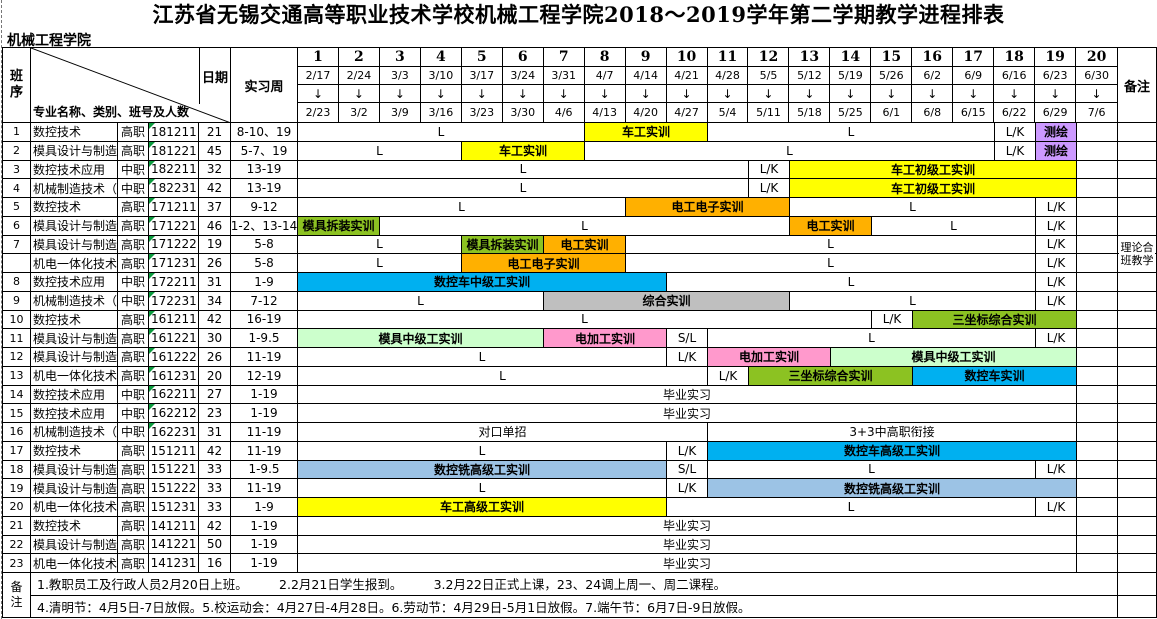  What do you see at coordinates (440, 57) in the screenshot?
I see `week-number-cell: 4` at bounding box center [440, 57].